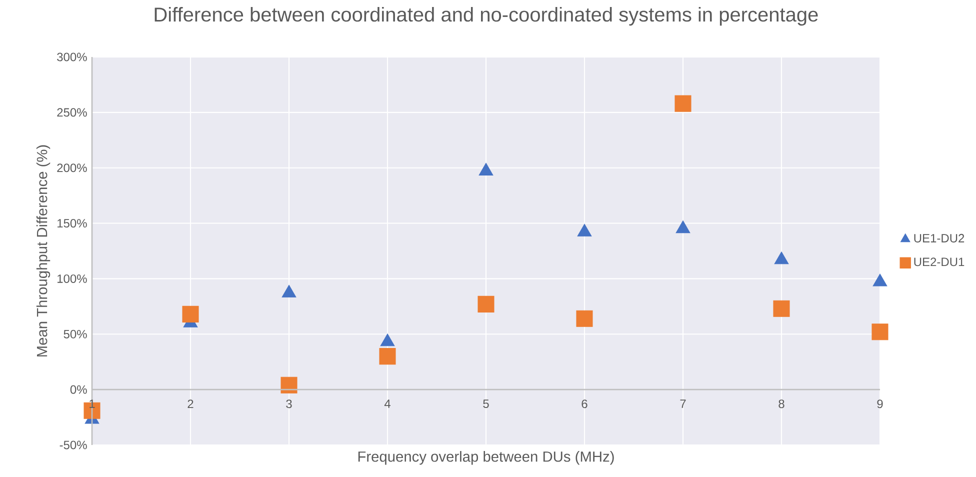  What do you see at coordinates (43, 250) in the screenshot?
I see `y-axis-title: Mean Throughput Difference (%)` at bounding box center [43, 250].